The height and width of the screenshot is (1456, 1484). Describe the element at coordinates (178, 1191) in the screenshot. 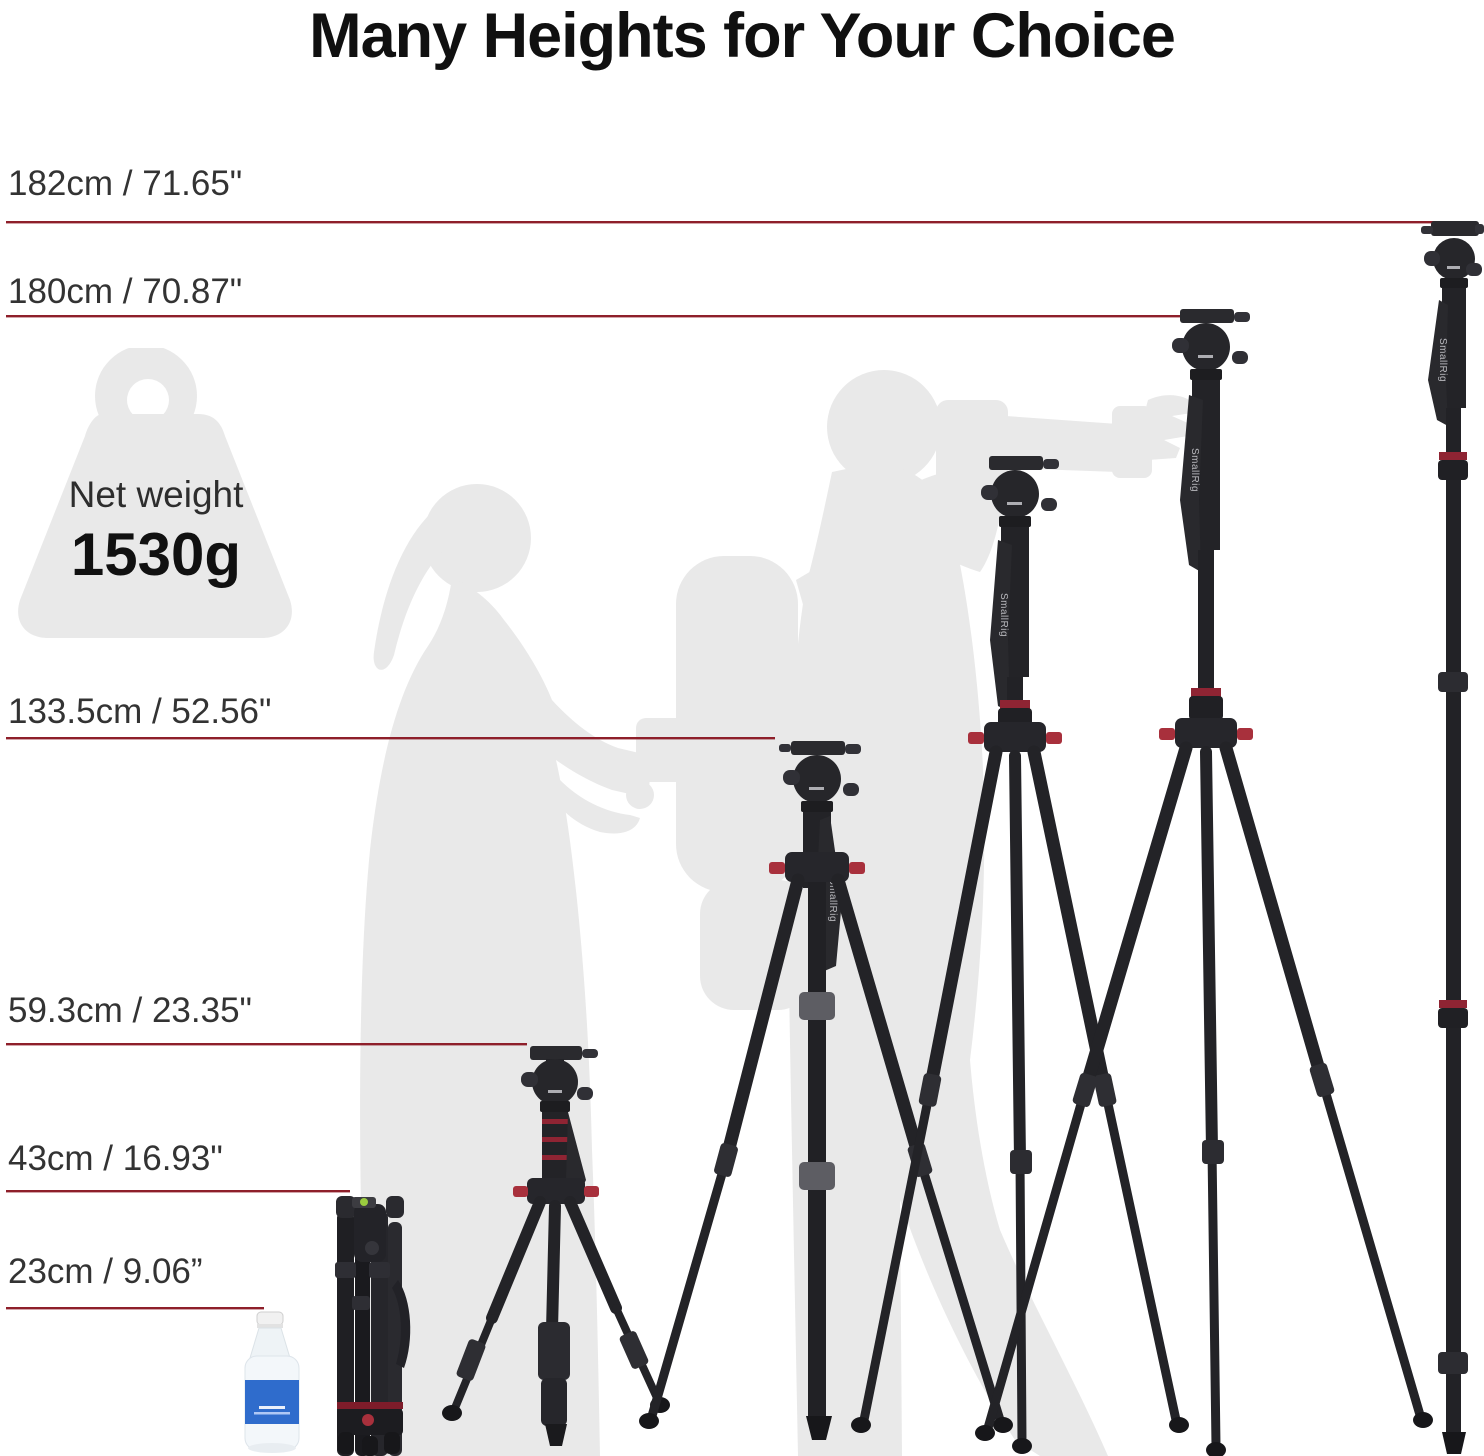

I see `measure-line-43cm` at that location.